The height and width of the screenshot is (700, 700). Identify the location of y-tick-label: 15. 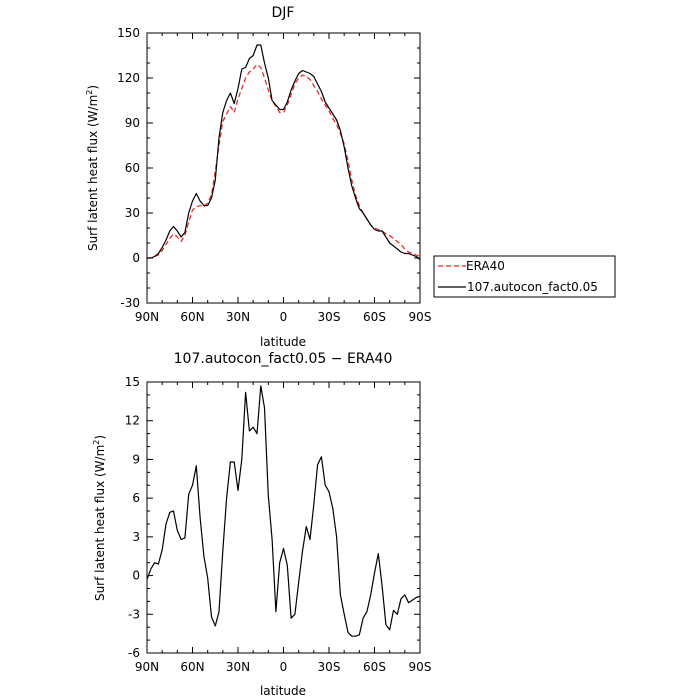
(132, 382).